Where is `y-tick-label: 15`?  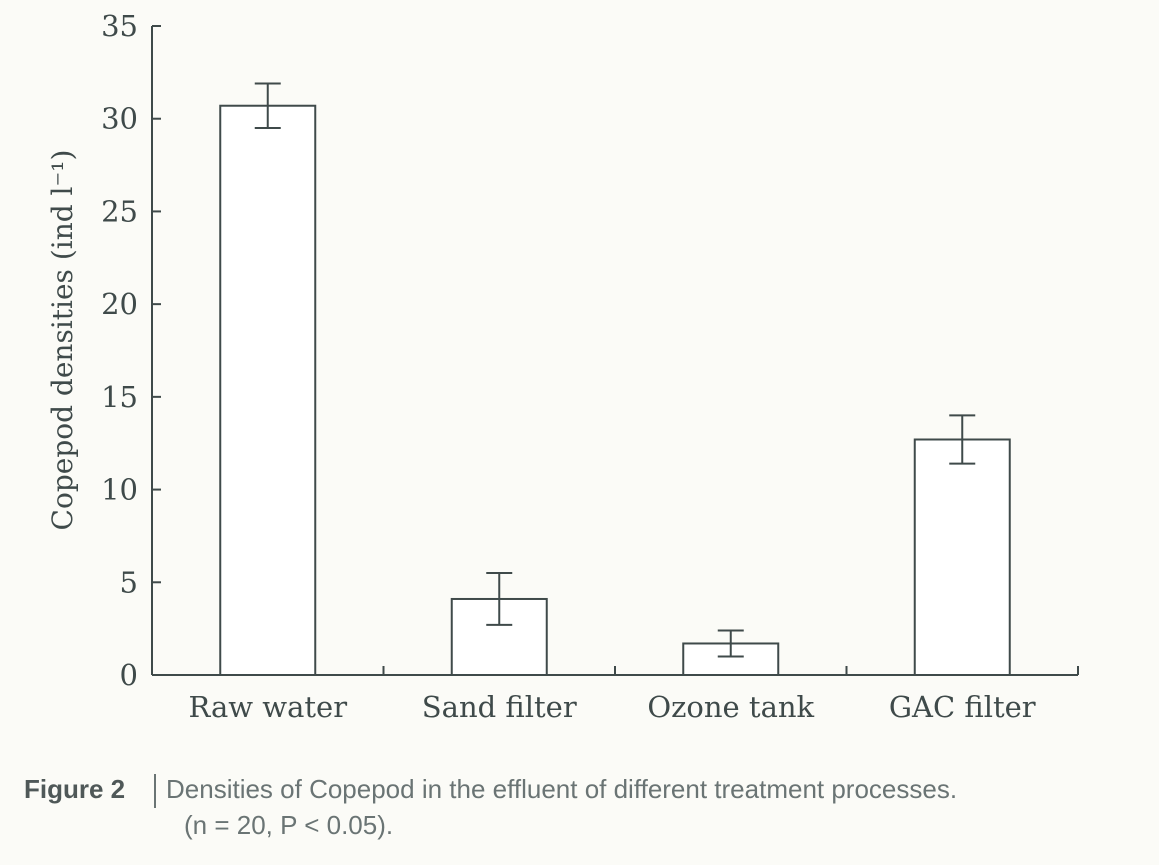 y-tick-label: 15 is located at coordinates (119, 397).